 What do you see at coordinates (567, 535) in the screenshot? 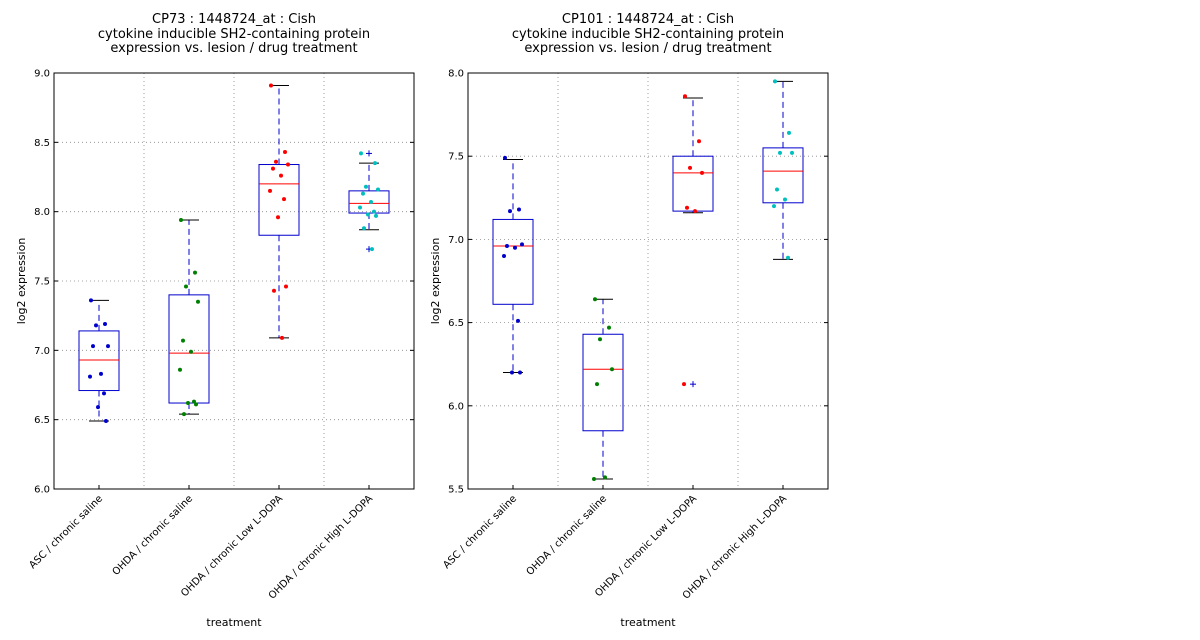
I see `x-tick-label: OHDA / chronic saline` at bounding box center [567, 535].